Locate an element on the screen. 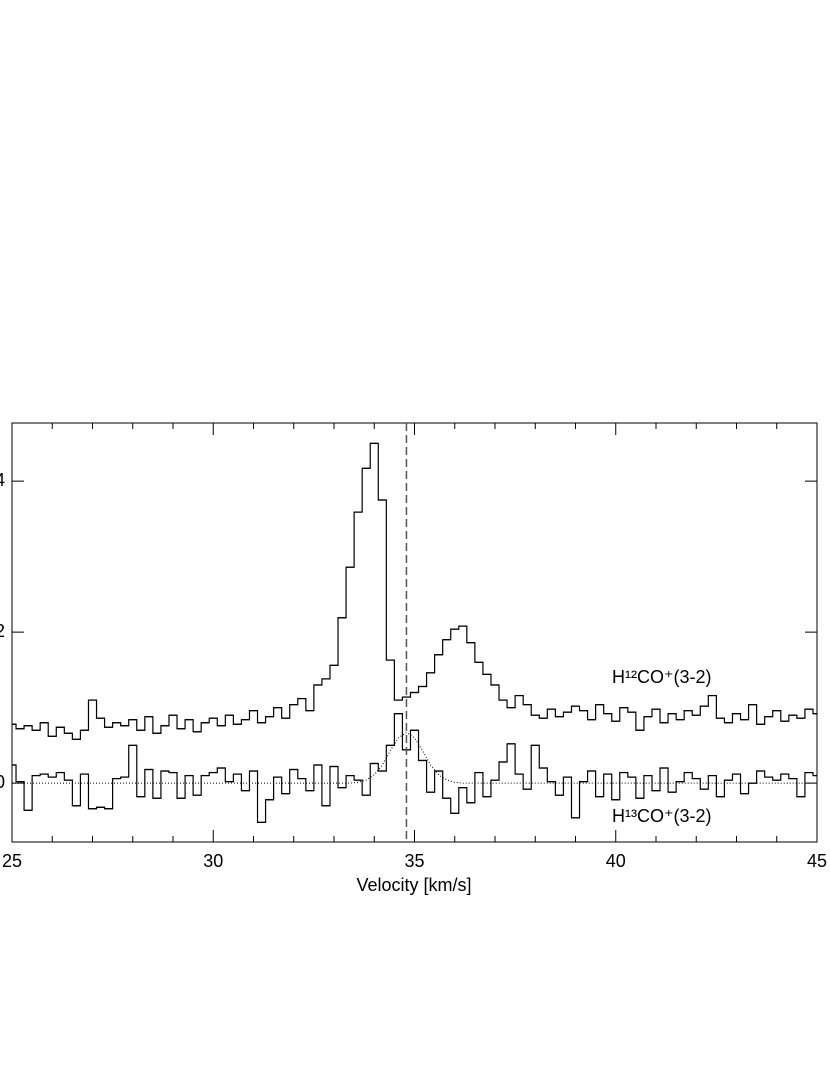  x-tick-label: 25 is located at coordinates (12, 861).